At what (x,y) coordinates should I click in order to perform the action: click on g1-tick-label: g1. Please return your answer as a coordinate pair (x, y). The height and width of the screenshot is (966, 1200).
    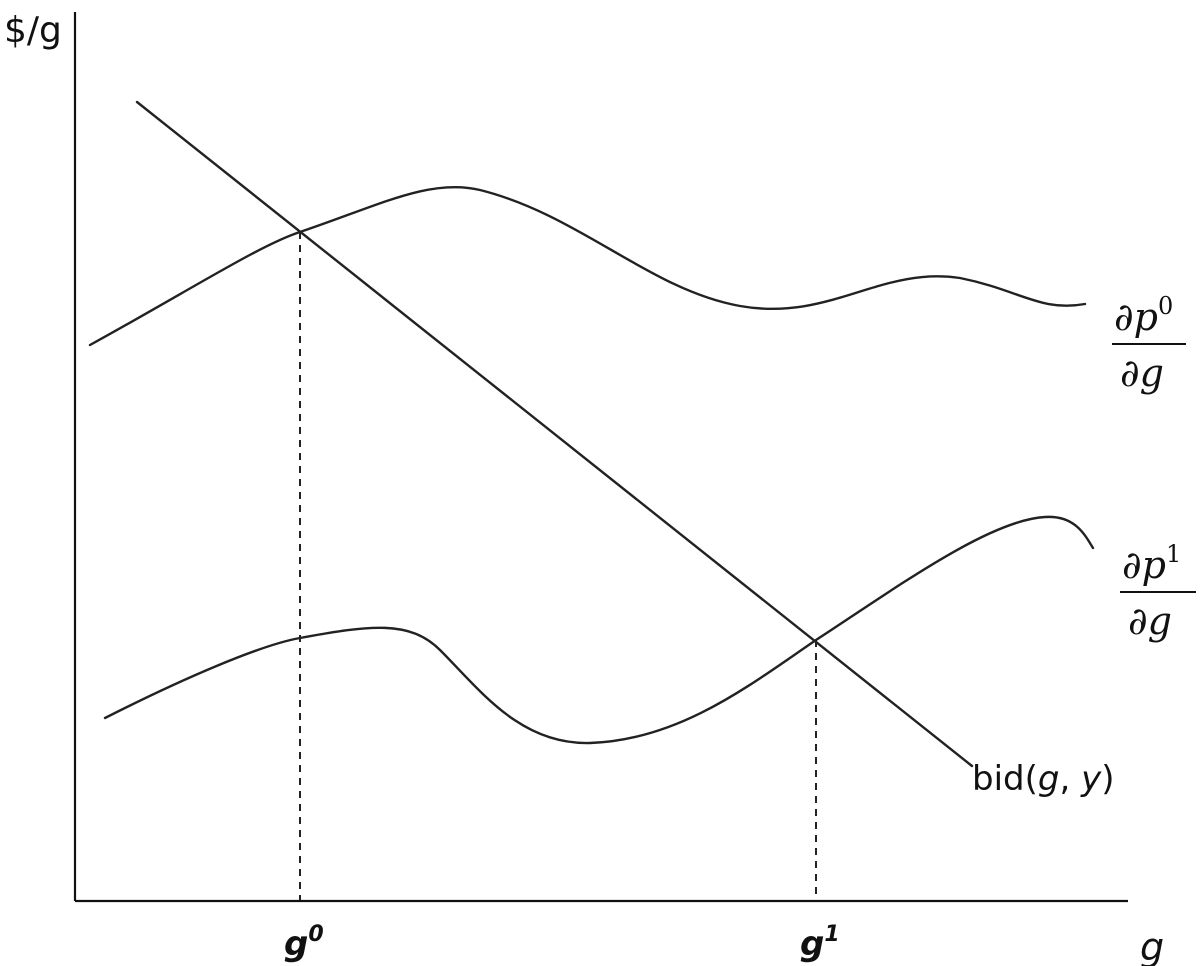
    Looking at the image, I should click on (820, 943).